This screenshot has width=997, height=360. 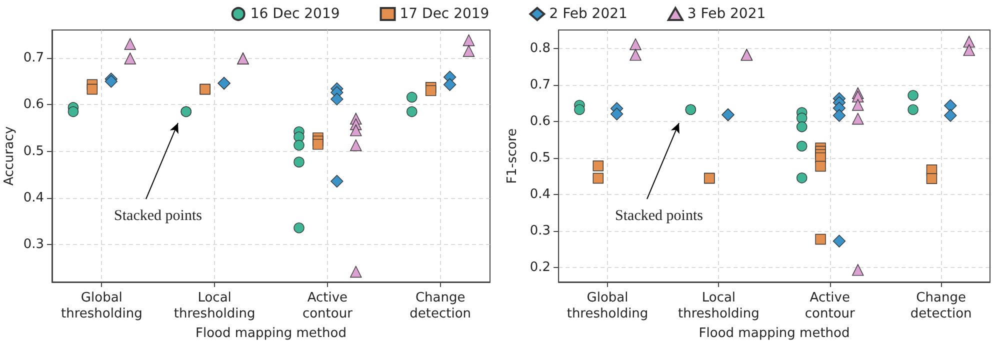 What do you see at coordinates (540, 48) in the screenshot?
I see `y-tick-label: 0.8` at bounding box center [540, 48].